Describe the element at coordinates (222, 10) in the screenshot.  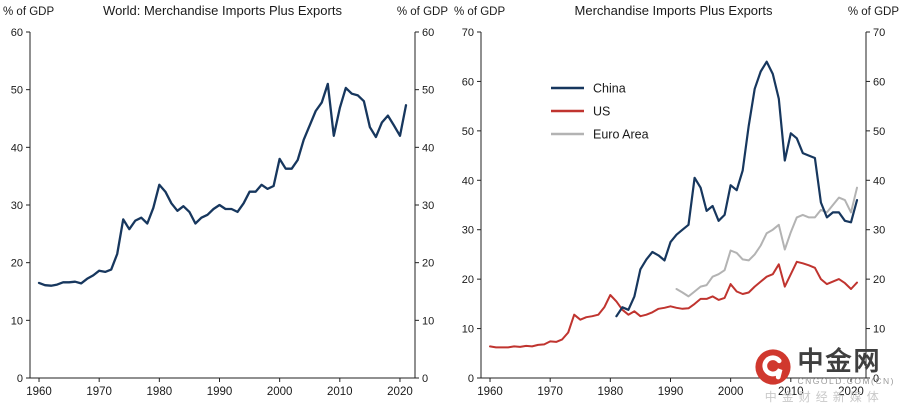
I see `chart-text: World: Merchandise Imports Plus Exports` at that location.